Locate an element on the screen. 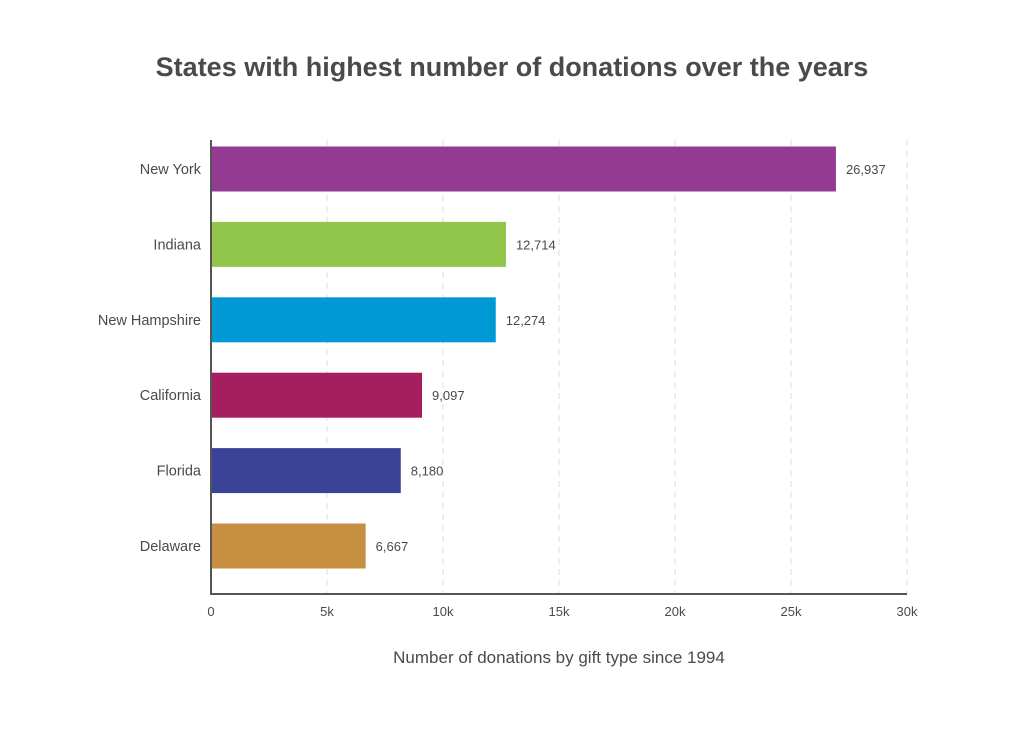 The height and width of the screenshot is (731, 1024). bar-florida is located at coordinates (306, 471).